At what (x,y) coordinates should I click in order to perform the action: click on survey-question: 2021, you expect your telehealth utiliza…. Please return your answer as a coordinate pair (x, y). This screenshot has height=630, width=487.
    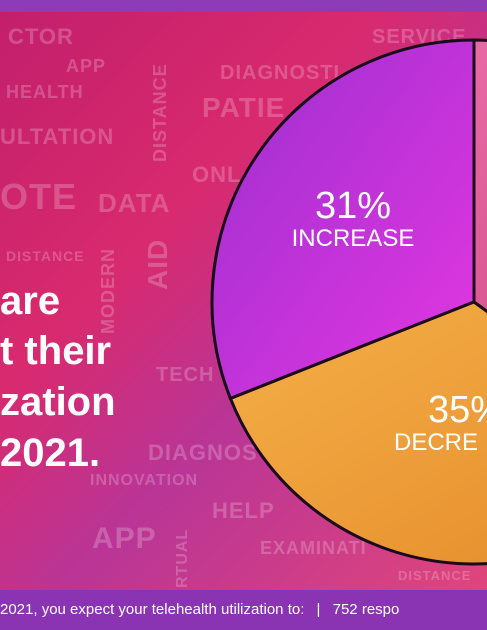
    Looking at the image, I should click on (152, 609).